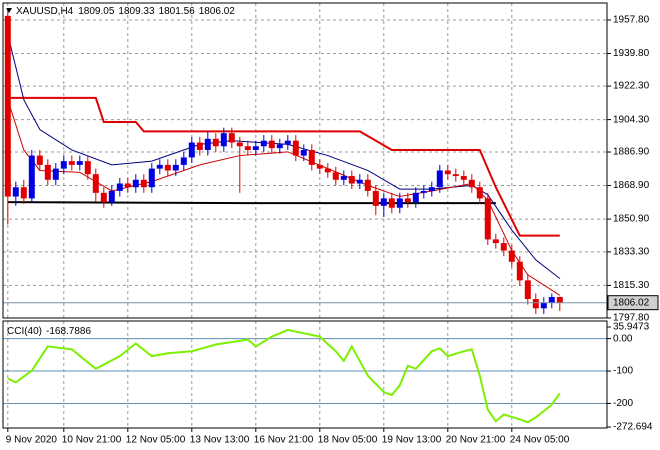  Describe the element at coordinates (348, 440) in the screenshot. I see `x-tick-label: 18 Nov 05:00` at that location.